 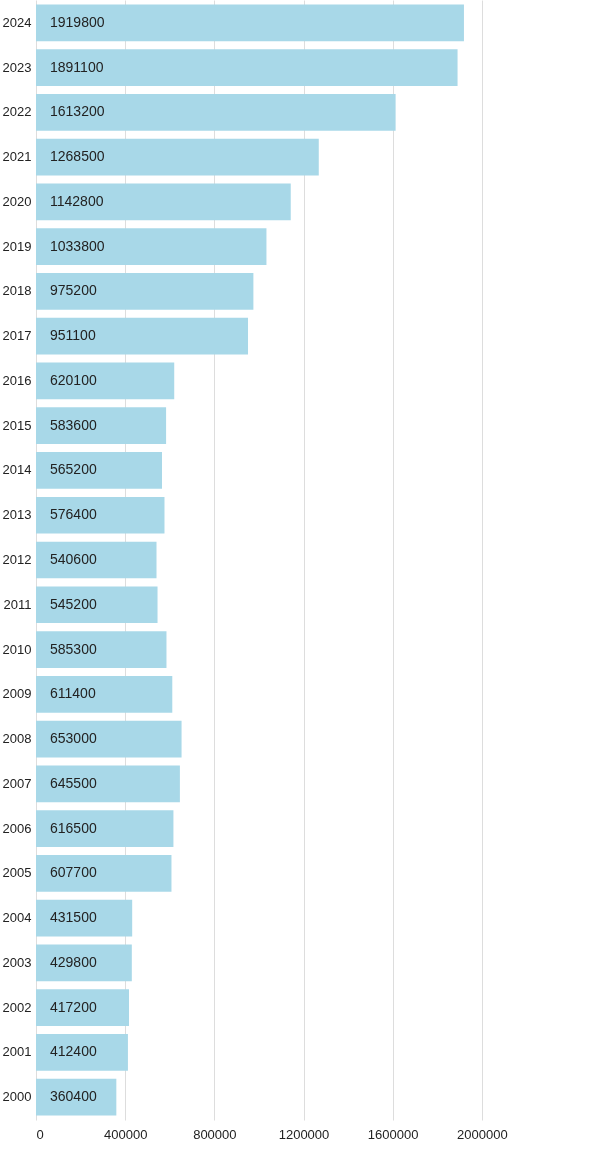 What do you see at coordinates (73, 469) in the screenshot?
I see `data-label: 565200` at bounding box center [73, 469].